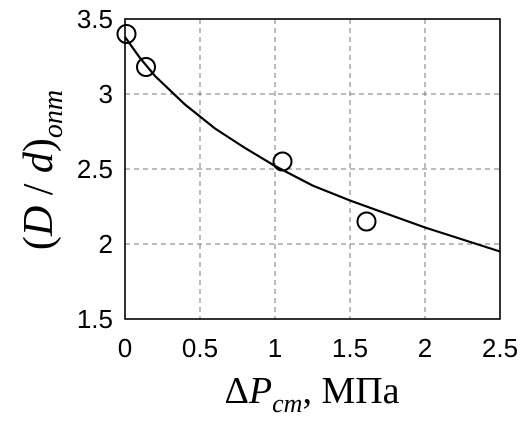 This screenshot has height=421, width=523. Describe the element at coordinates (350, 348) in the screenshot. I see `x-tick-label: 1.5` at that location.